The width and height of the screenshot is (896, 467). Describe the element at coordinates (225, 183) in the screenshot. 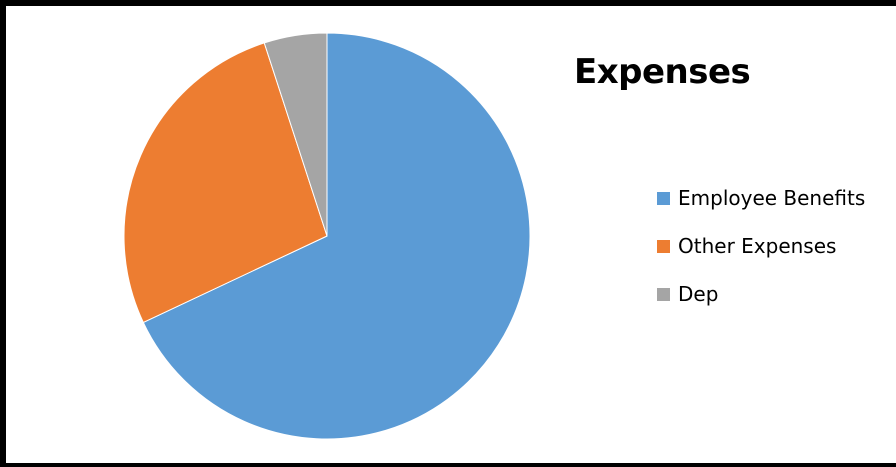

I see `pie-slice-other-expenses` at that location.